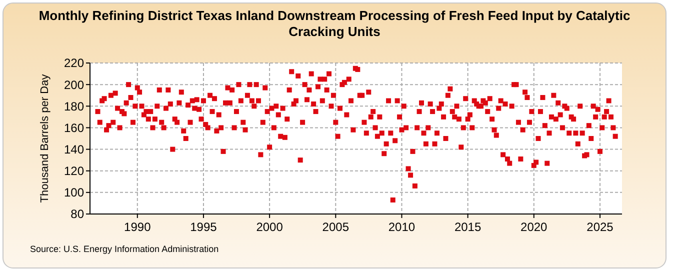  I want to click on x-tick-label: 1990, so click(138, 227).